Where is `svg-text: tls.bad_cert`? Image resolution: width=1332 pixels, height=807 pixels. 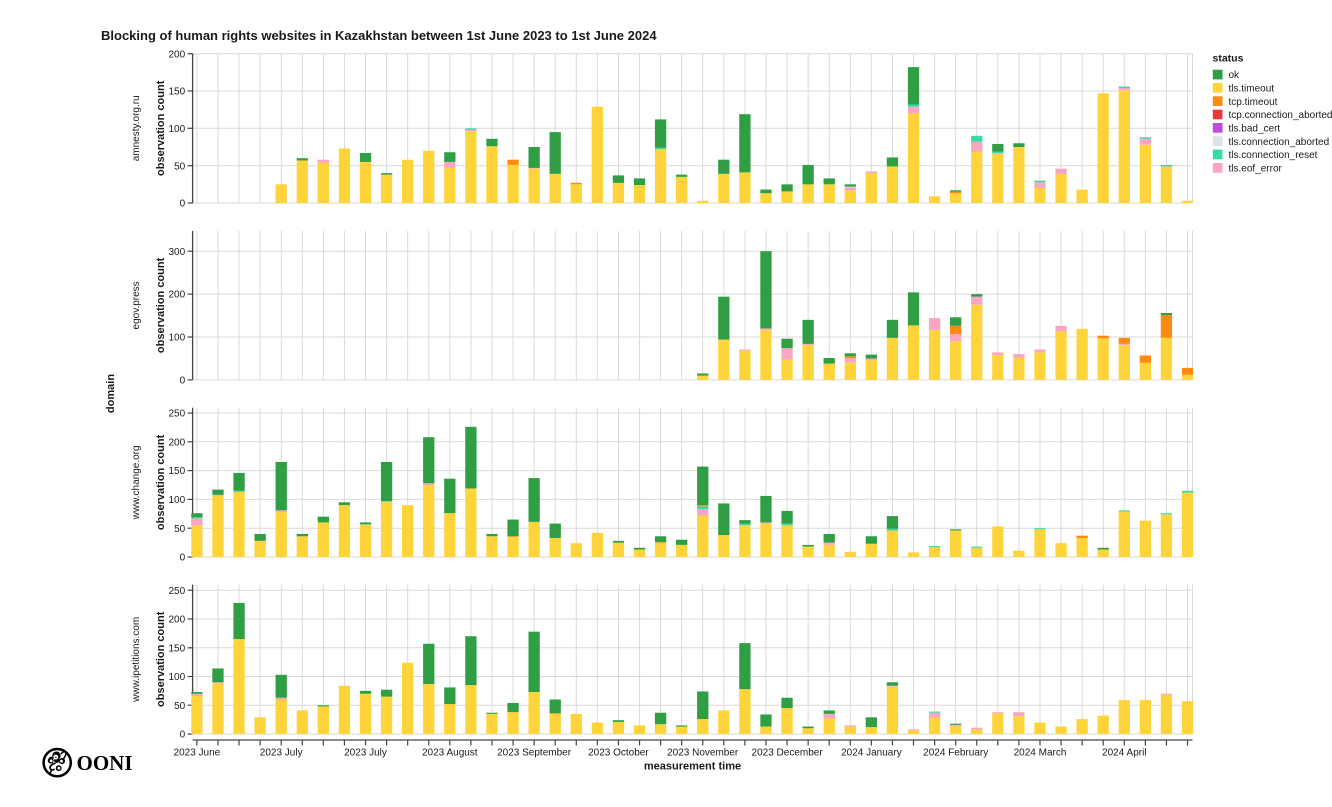 svg-text: tls.bad_cert is located at coordinates (1255, 128).